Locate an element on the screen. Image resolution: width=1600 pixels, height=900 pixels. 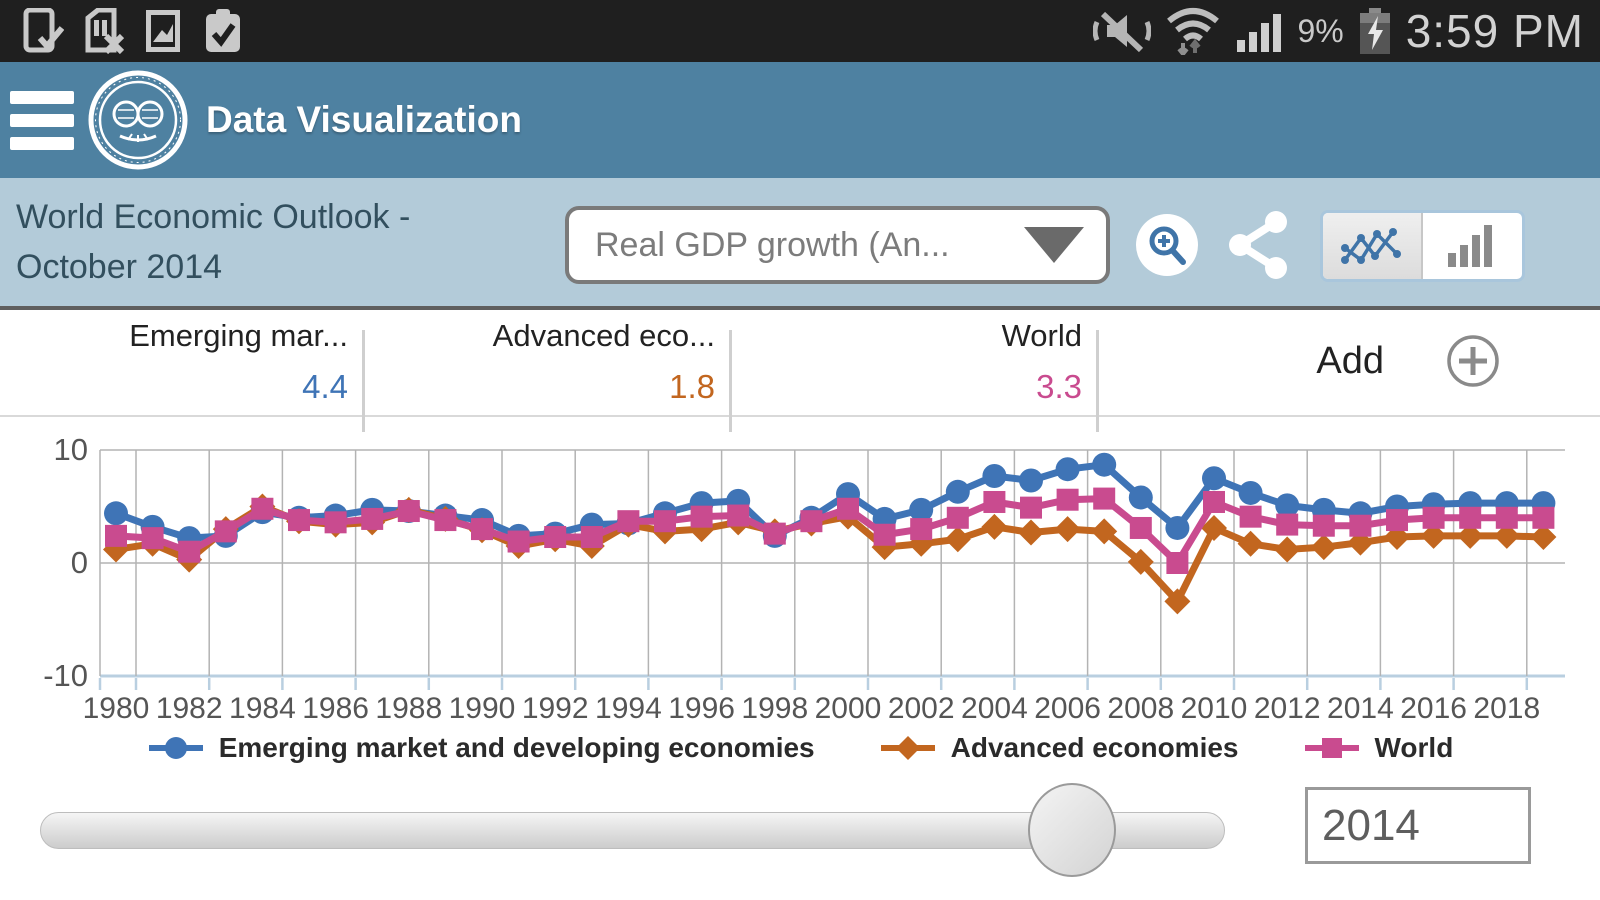
bar-chart-toggle-button is located at coordinates (1473, 246).